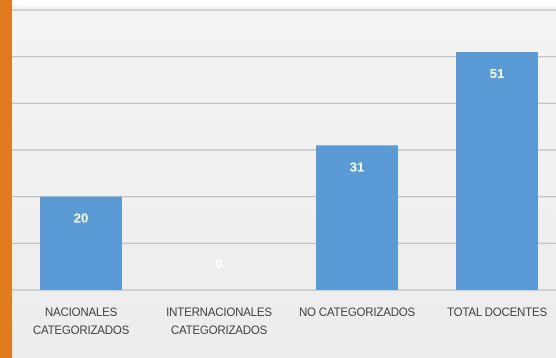 The width and height of the screenshot is (556, 358). I want to click on category-label-line: NO CATEGORIZADOS, so click(357, 313).